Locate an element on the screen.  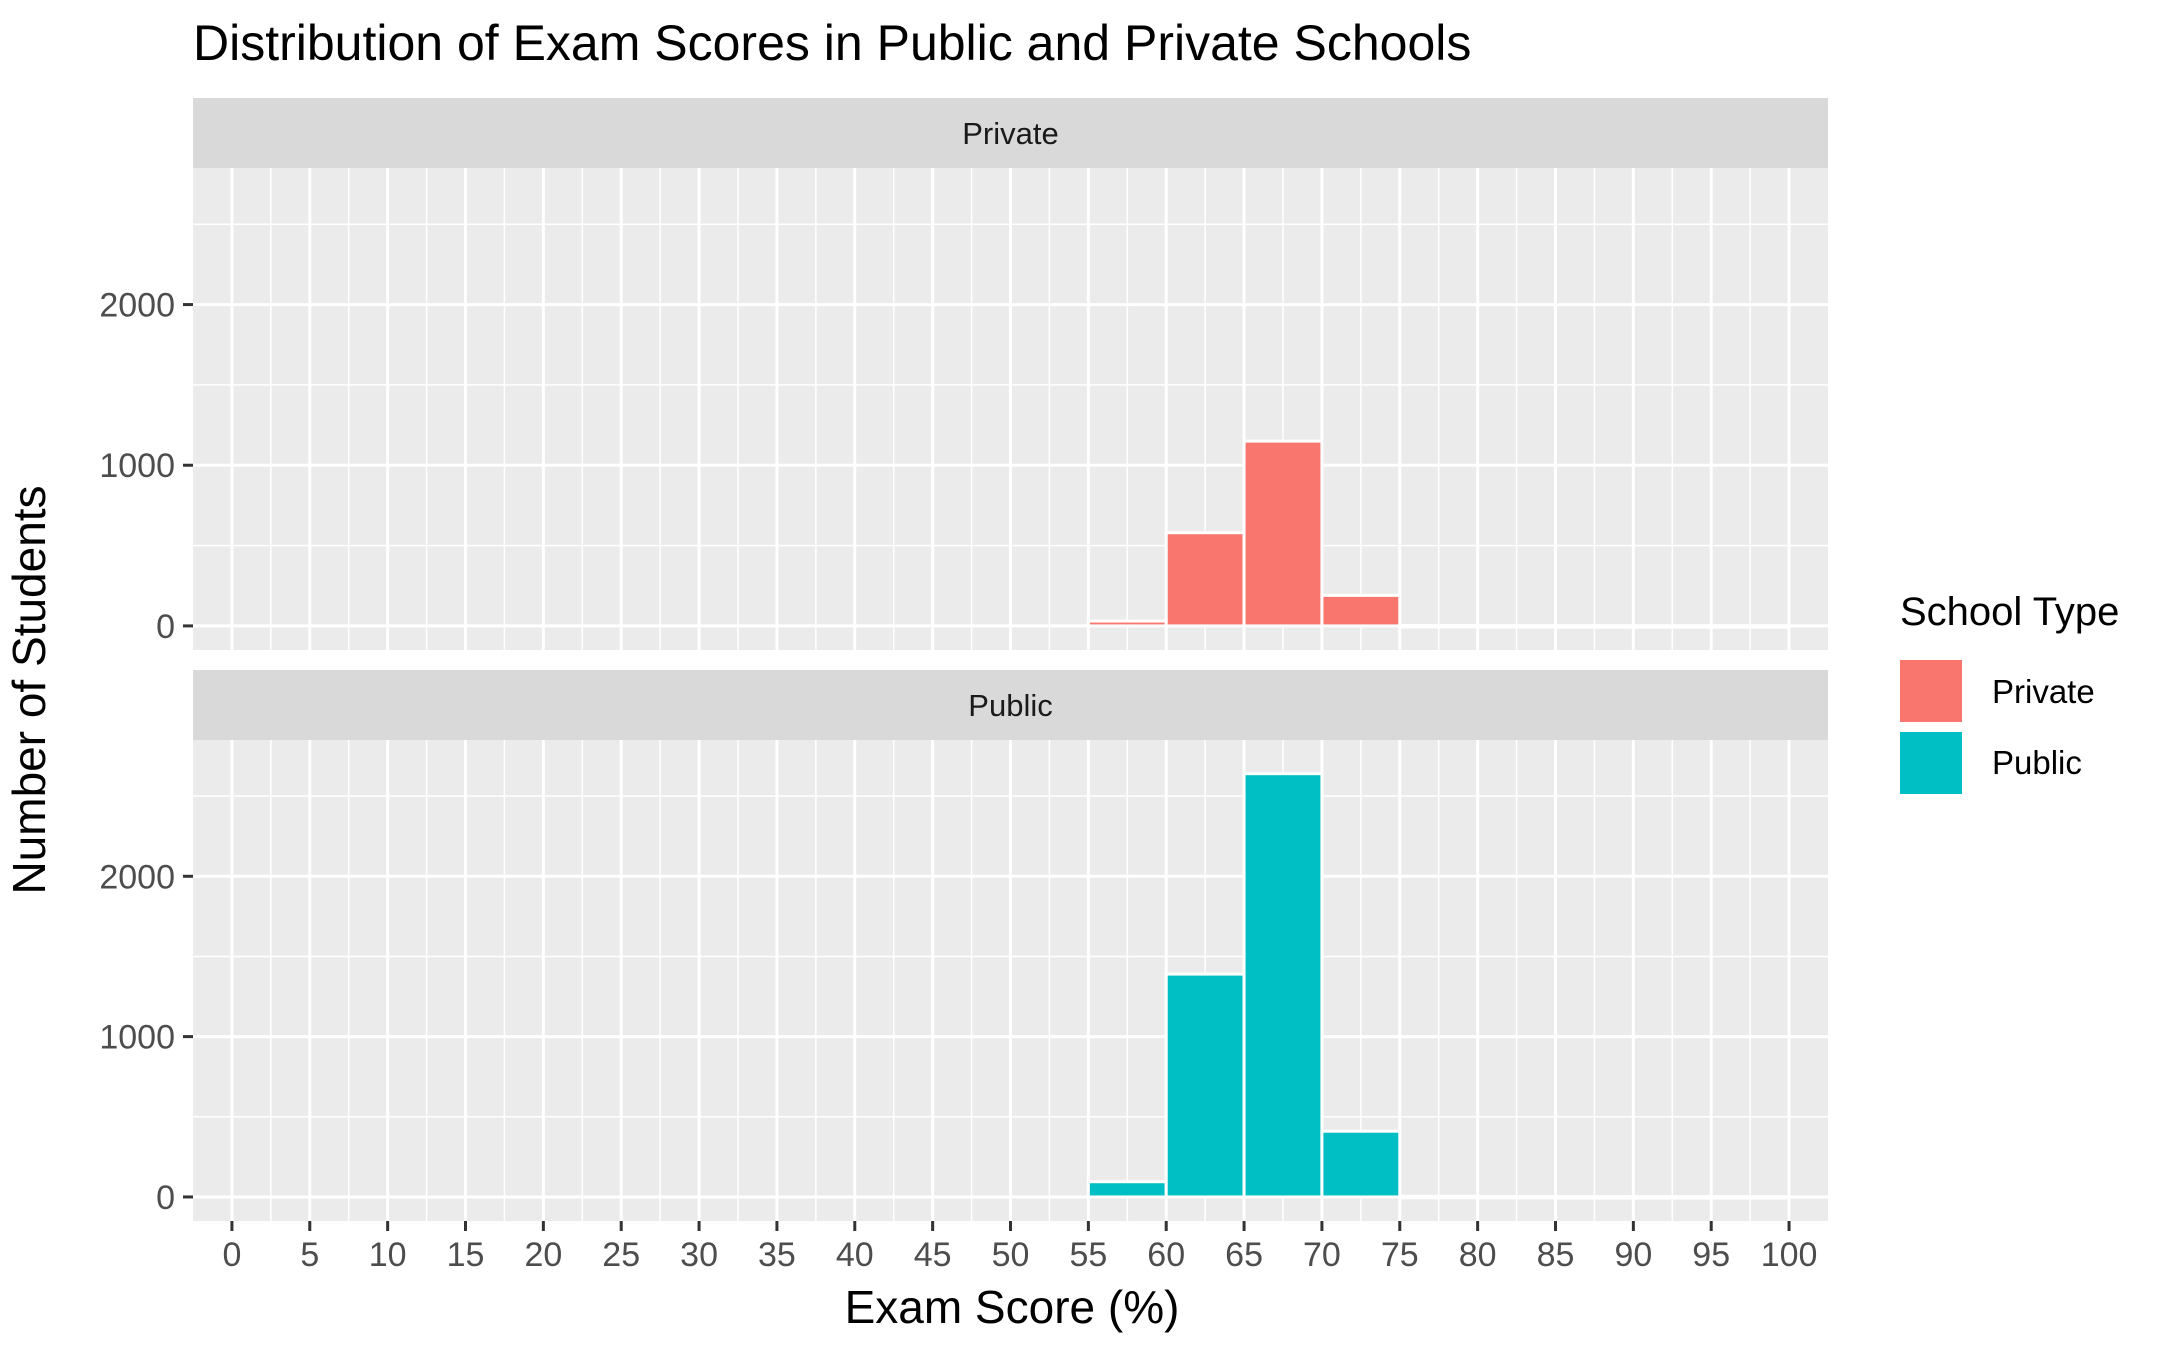
x-tick-label: 20 is located at coordinates (543, 1255).